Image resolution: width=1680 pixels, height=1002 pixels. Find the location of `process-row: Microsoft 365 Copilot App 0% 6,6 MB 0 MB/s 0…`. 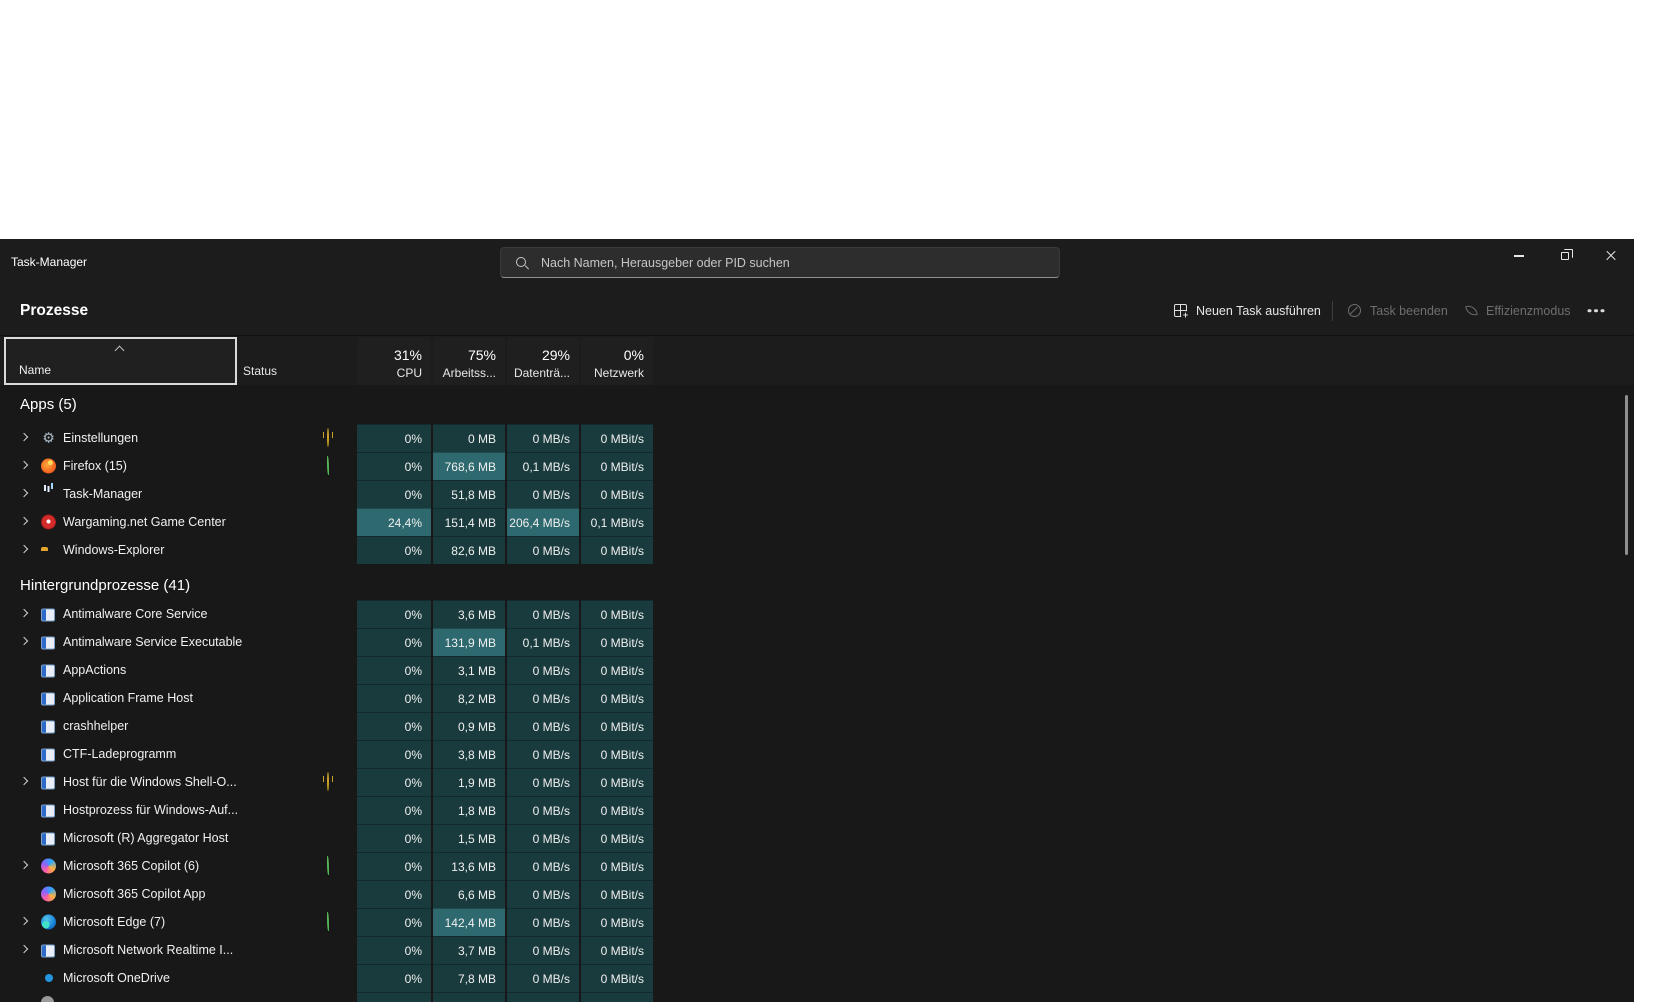

process-row: Microsoft 365 Copilot App 0% 6,6 MB 0 MB/s 0… is located at coordinates (817, 894).